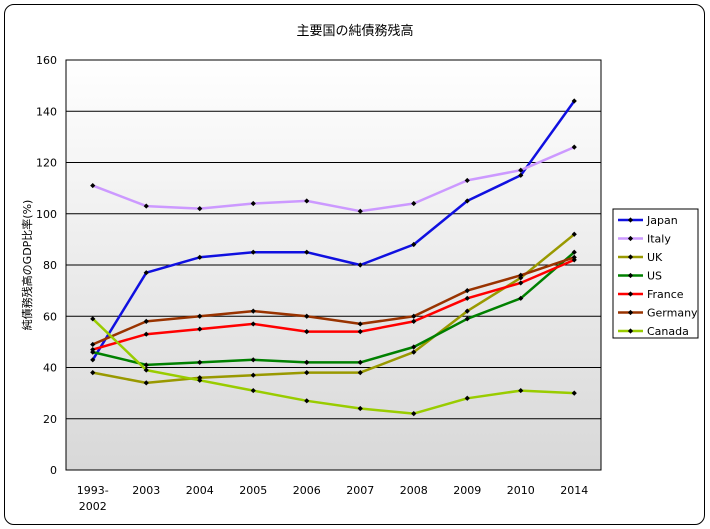 The image size is (710, 529). I want to click on legend-label-japan: Japan, so click(662, 220).